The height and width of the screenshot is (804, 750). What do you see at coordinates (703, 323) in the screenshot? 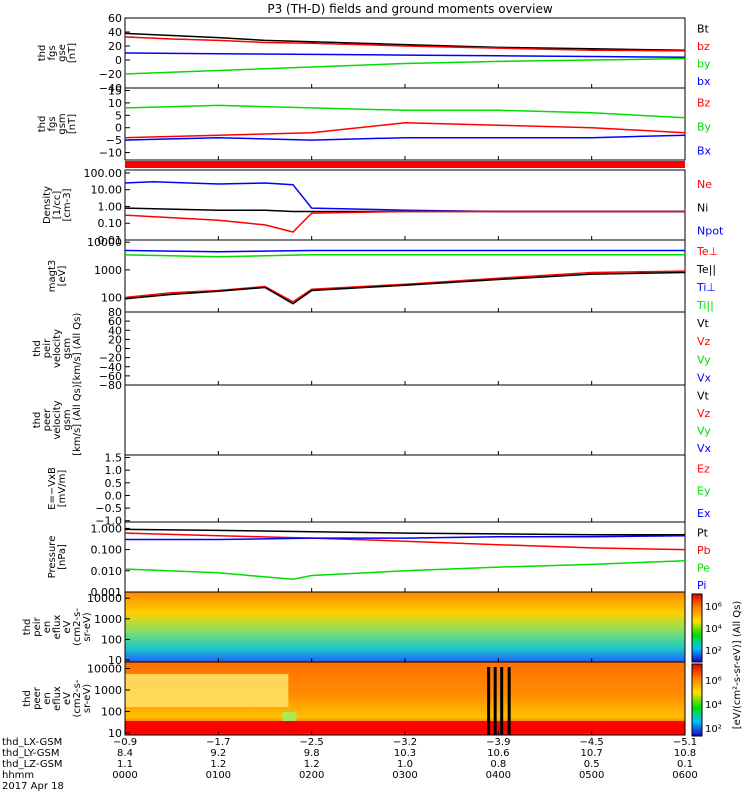
I see `legend-p5-0: Vt` at bounding box center [703, 323].